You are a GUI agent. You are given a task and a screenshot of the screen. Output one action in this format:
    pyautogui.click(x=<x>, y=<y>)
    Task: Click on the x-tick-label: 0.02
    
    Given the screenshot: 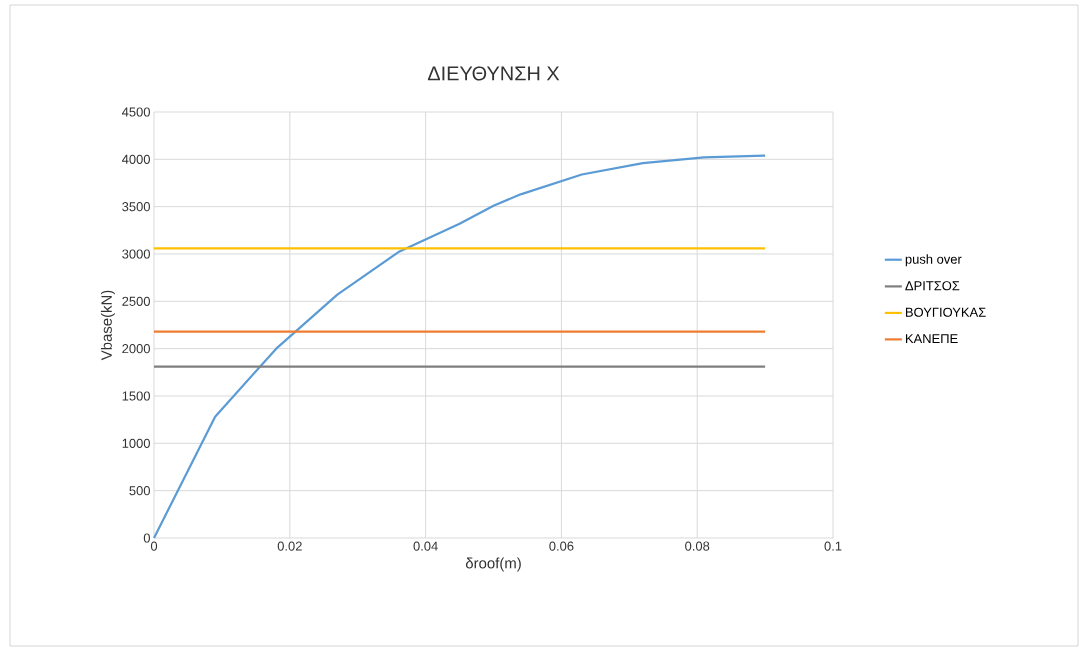 What is the action you would take?
    pyautogui.click(x=289, y=546)
    